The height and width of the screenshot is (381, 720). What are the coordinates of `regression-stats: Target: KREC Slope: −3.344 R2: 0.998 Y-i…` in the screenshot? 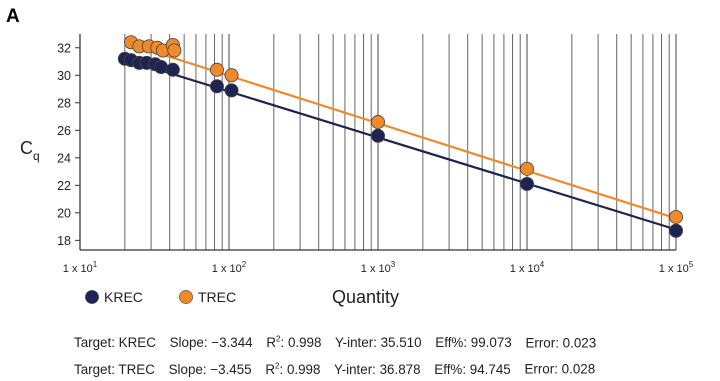 It's located at (335, 354).